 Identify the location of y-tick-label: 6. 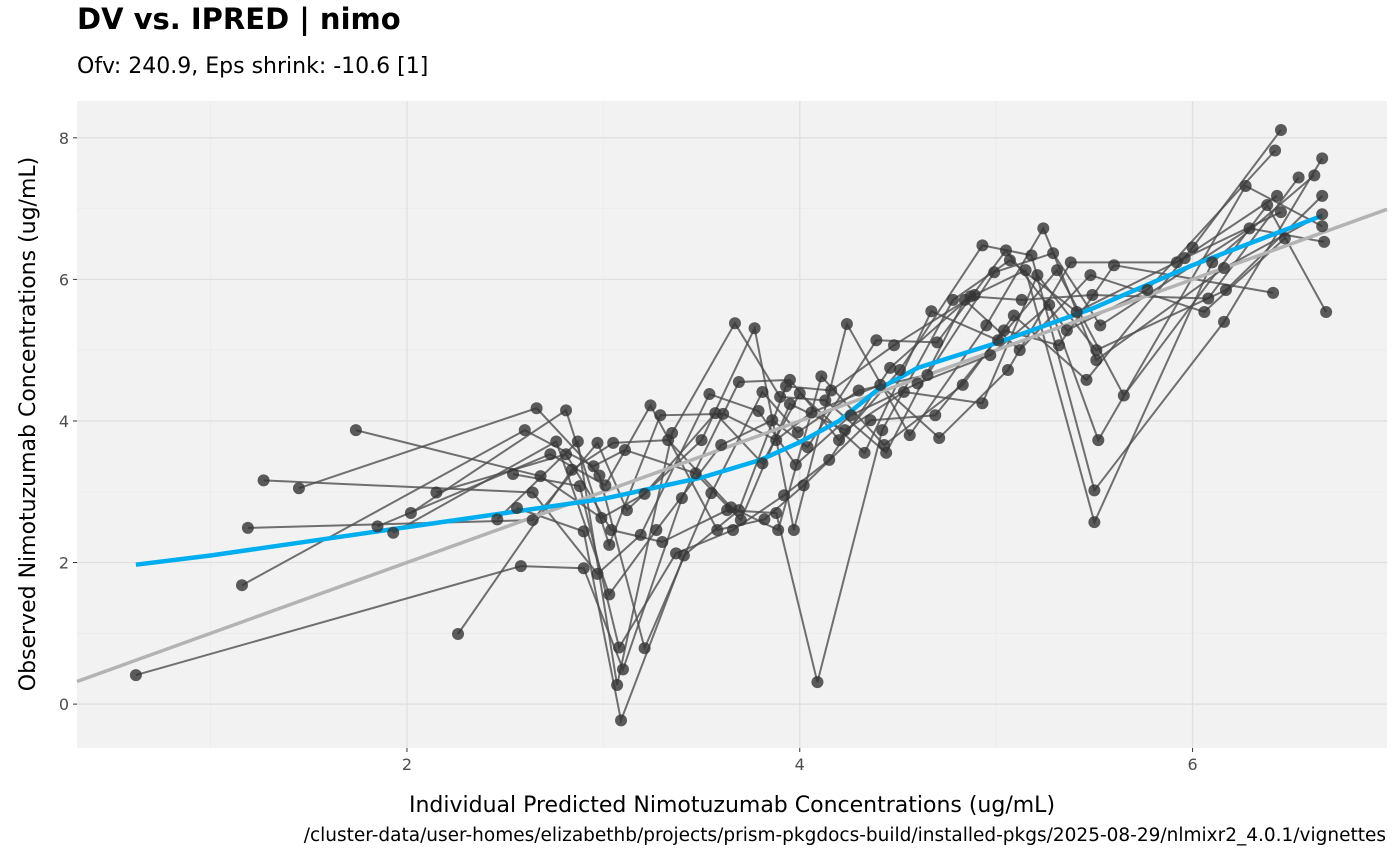
(64, 279).